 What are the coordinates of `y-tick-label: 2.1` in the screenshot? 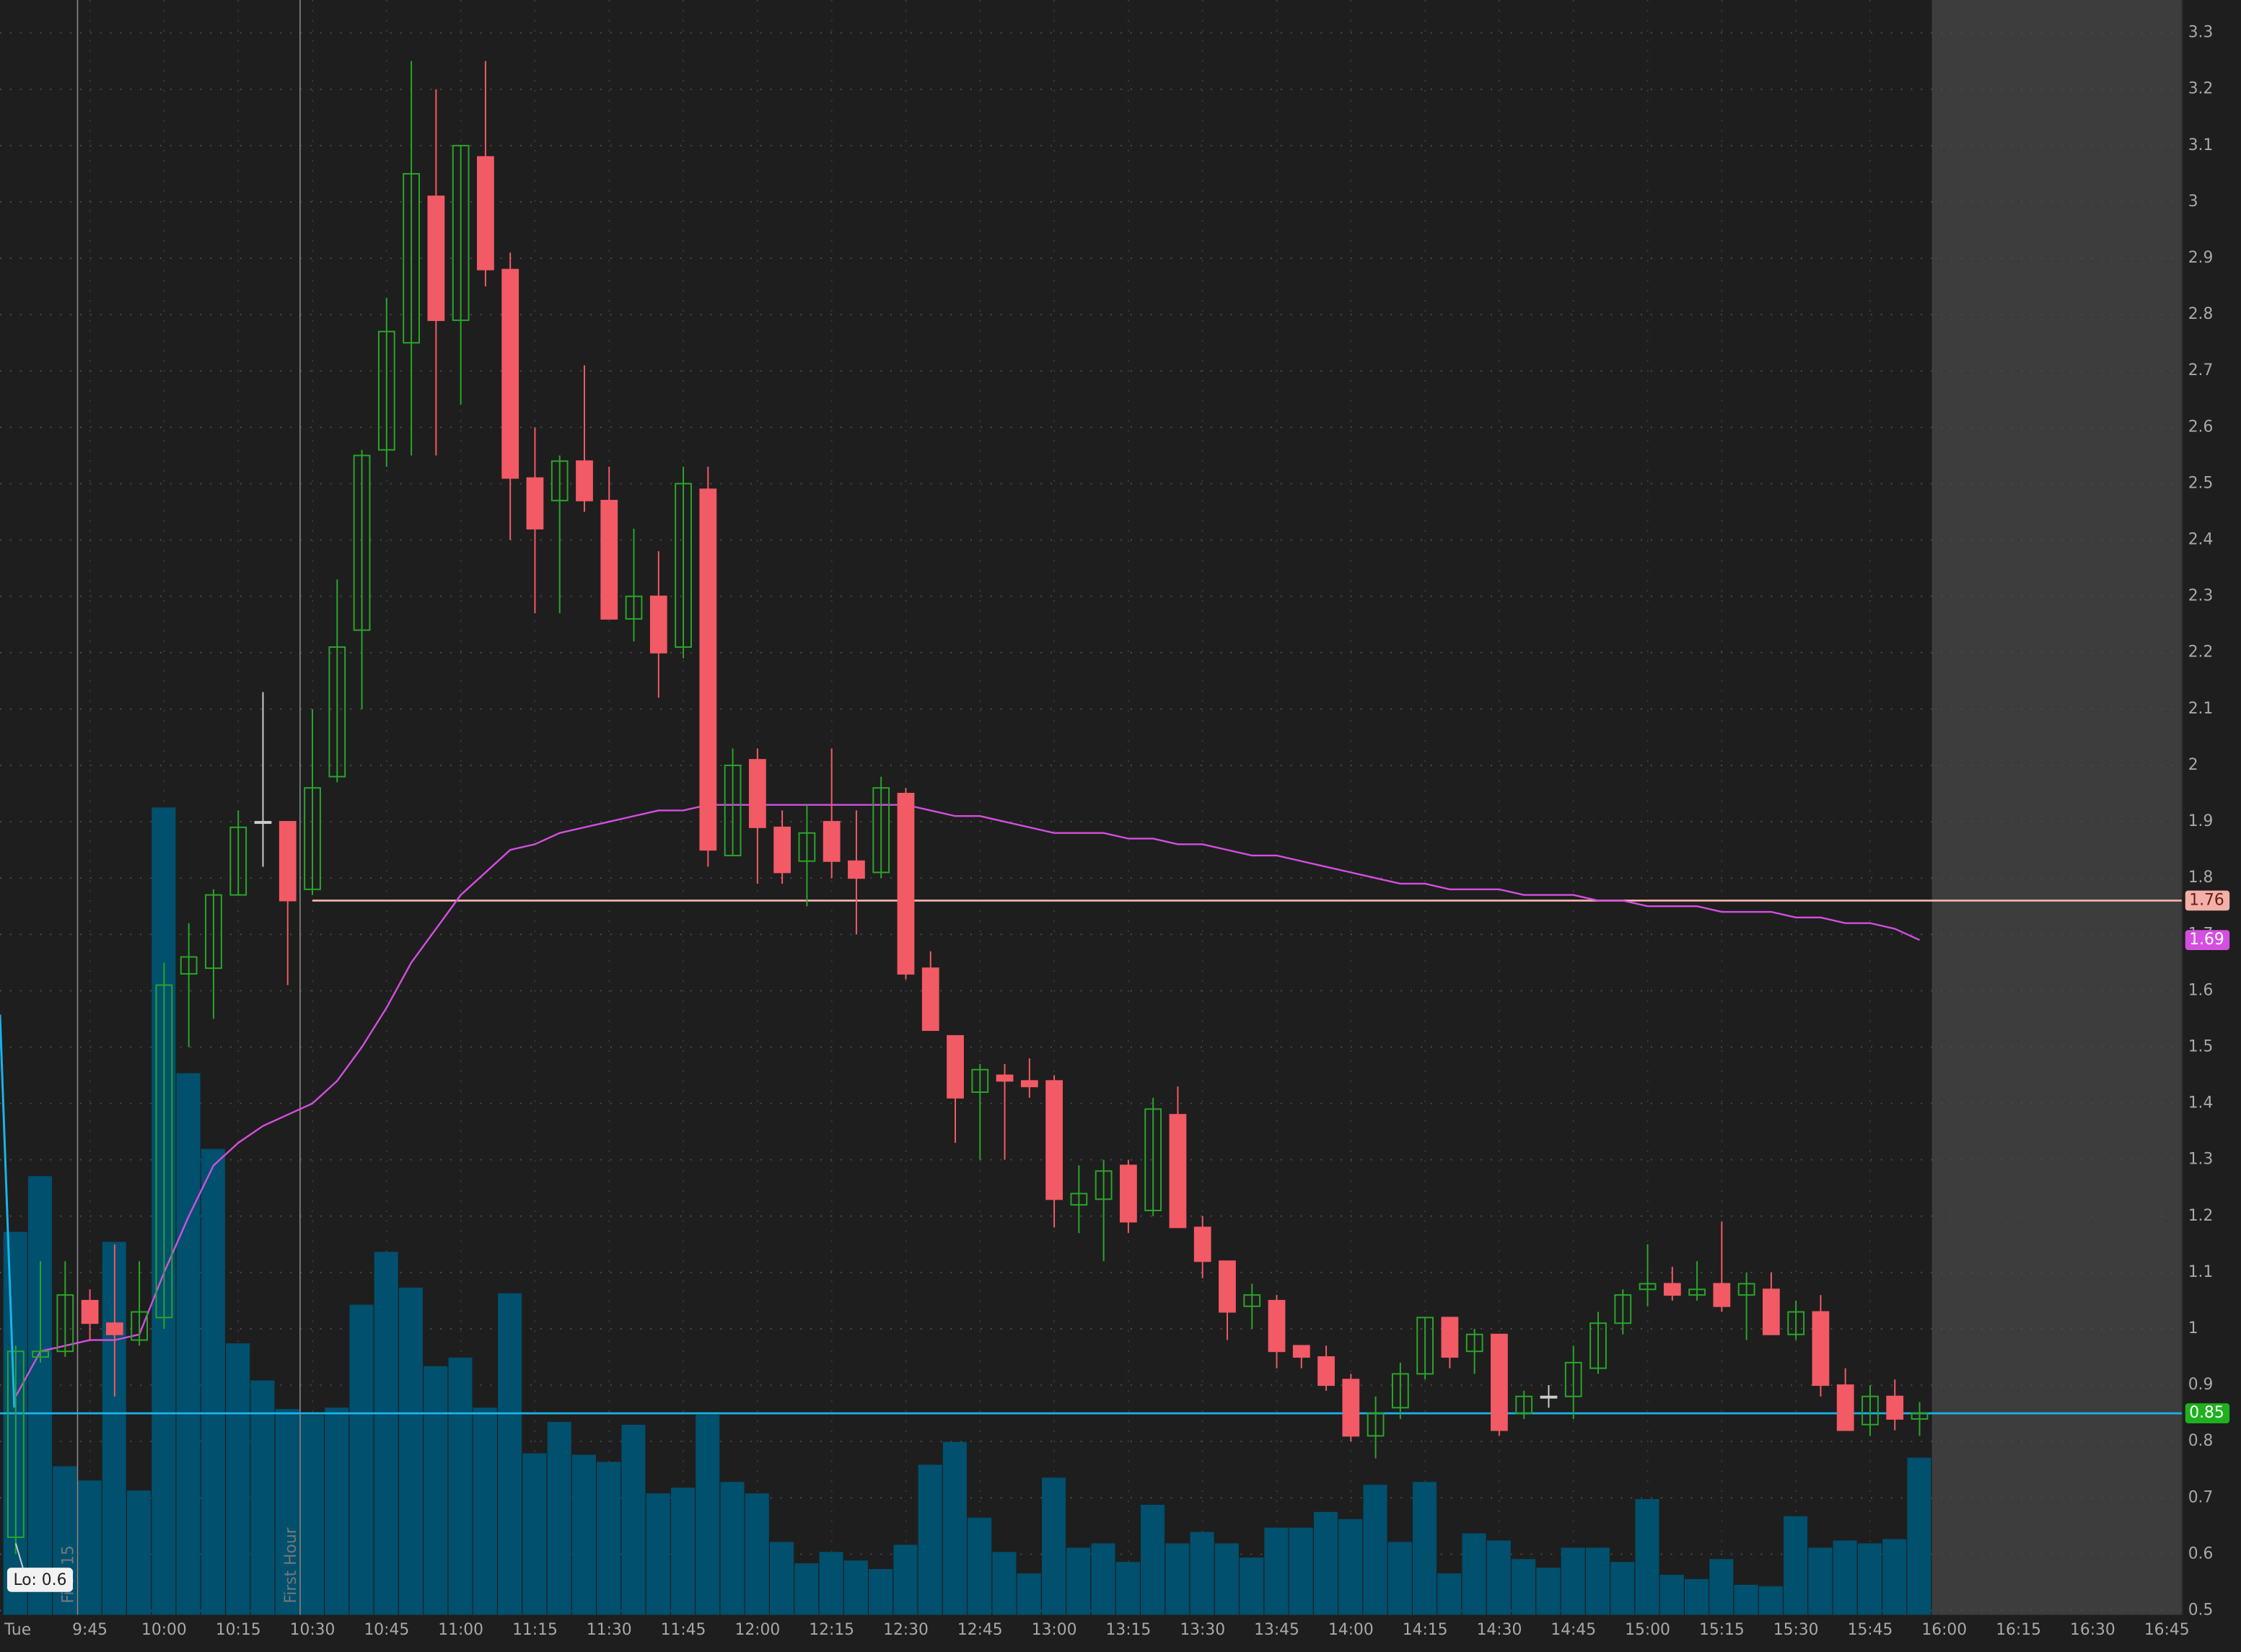 It's located at (2201, 709).